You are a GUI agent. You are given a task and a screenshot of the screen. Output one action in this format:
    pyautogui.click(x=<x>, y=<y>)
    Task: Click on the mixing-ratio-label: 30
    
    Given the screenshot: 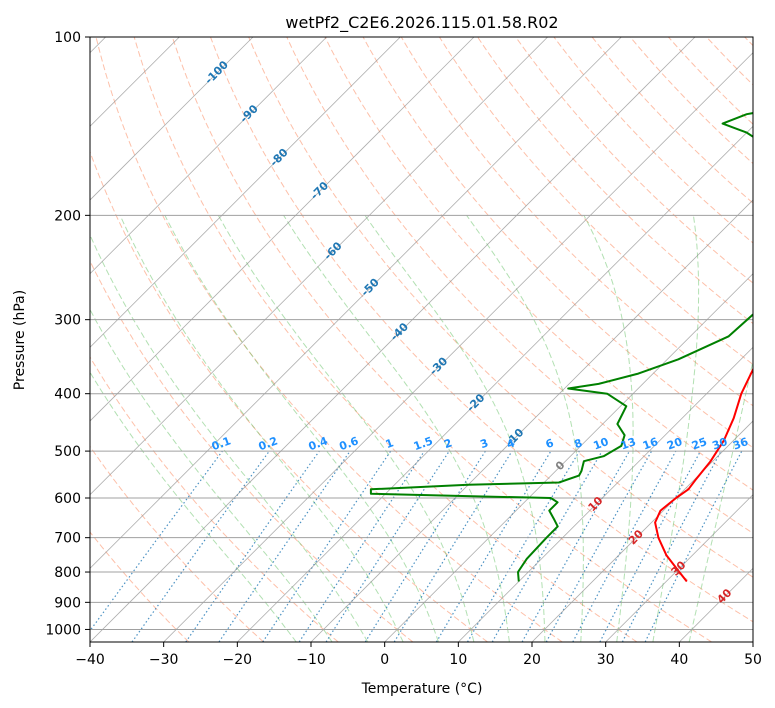 What is the action you would take?
    pyautogui.click(x=719, y=444)
    